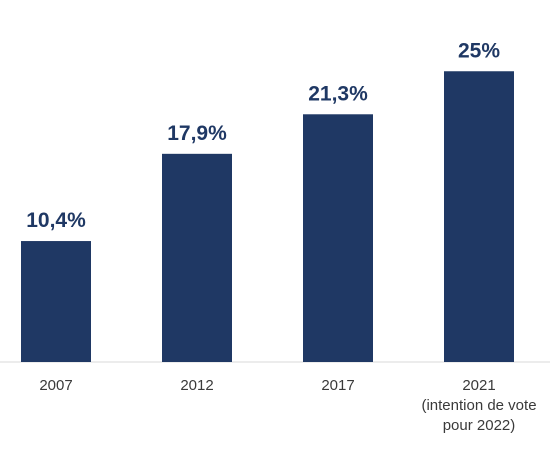 The image size is (550, 452). What do you see at coordinates (56, 220) in the screenshot?
I see `data-label-0: 10,4%` at bounding box center [56, 220].